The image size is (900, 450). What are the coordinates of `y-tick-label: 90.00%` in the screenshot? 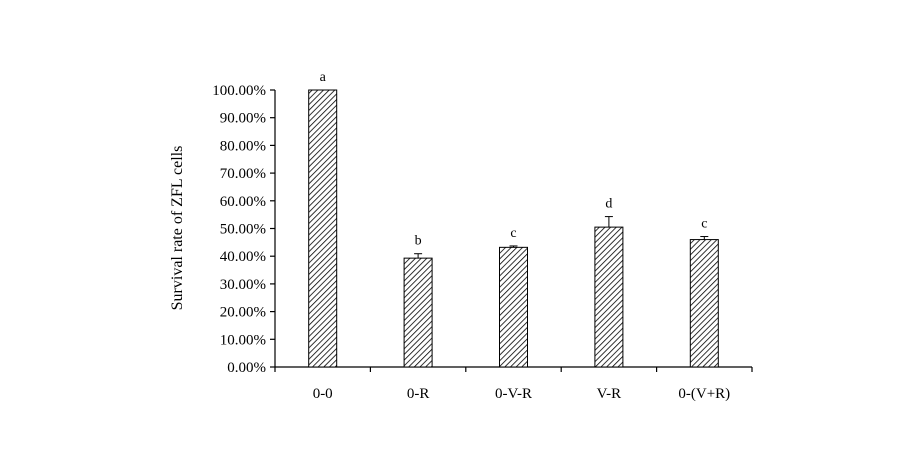 It's located at (243, 119).